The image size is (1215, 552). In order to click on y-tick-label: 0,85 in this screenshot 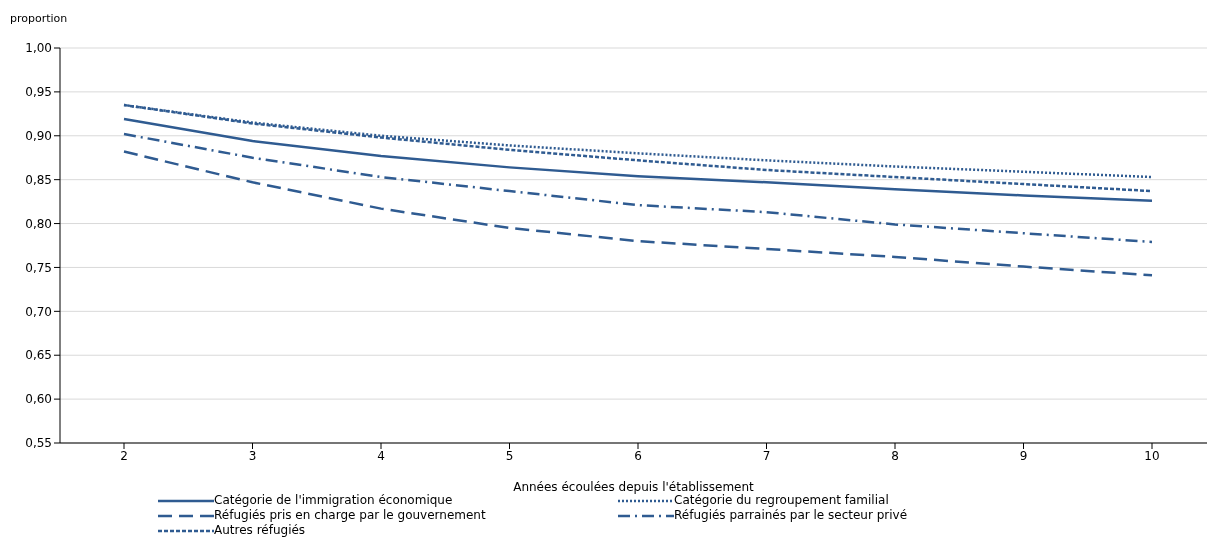, I will do `click(38, 179)`.